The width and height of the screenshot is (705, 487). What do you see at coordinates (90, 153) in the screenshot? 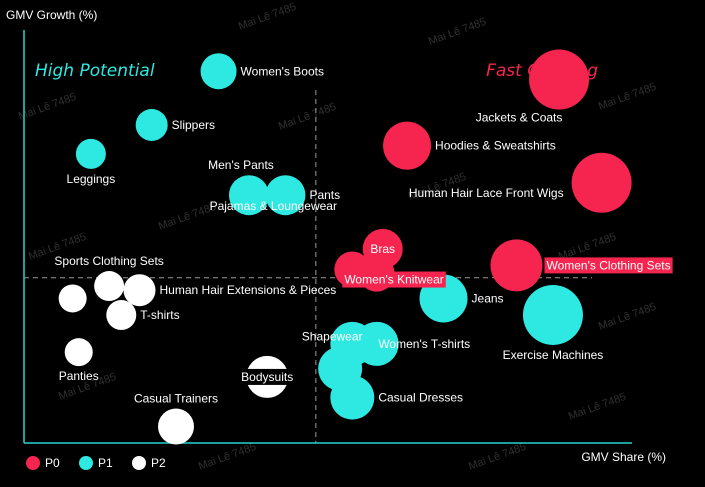
I see `bubble-leggings` at bounding box center [90, 153].